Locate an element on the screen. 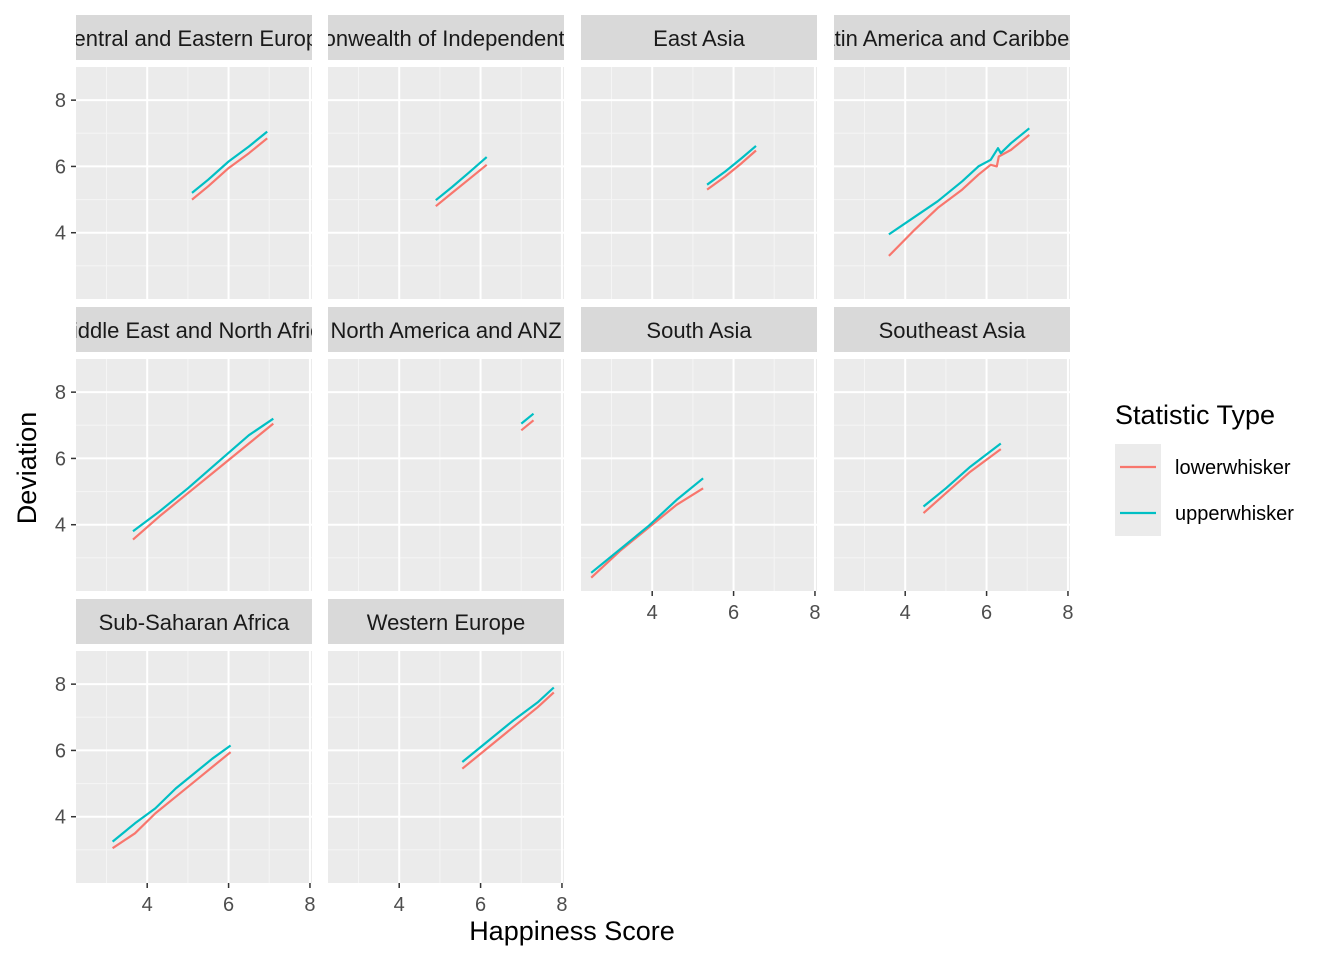 Image resolution: width=1344 pixels, height=960 pixels. strip-title: North America and ANZ is located at coordinates (445, 330).